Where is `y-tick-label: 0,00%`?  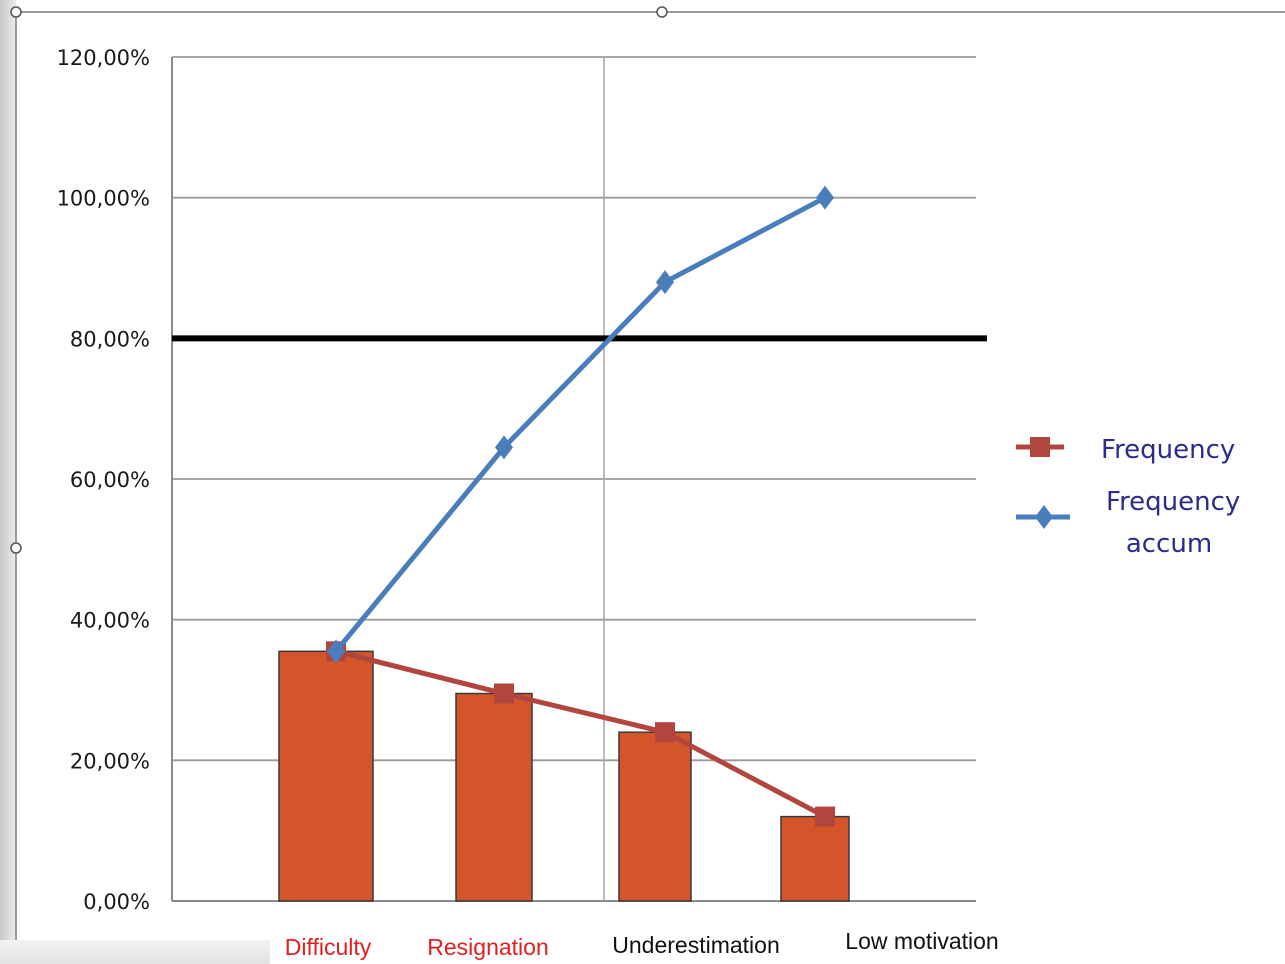
y-tick-label: 0,00% is located at coordinates (116, 902).